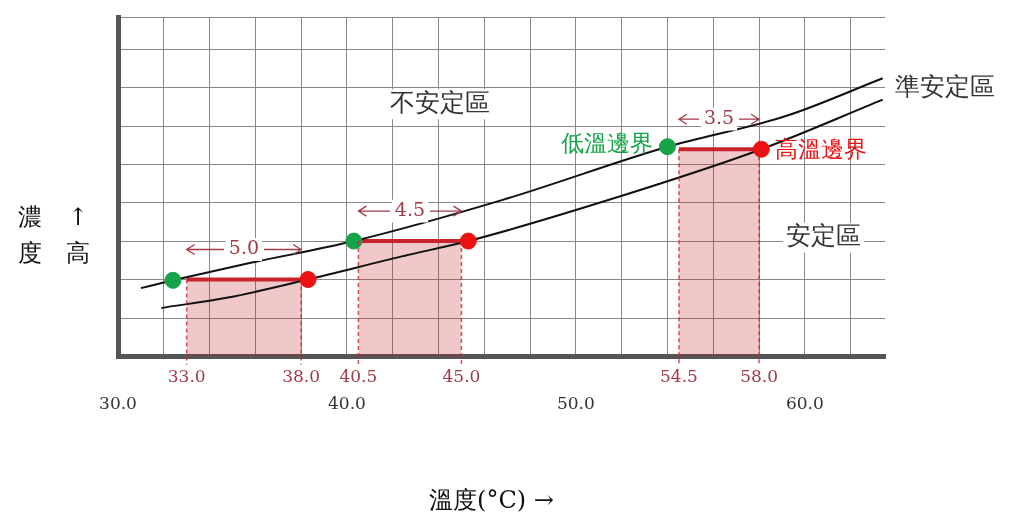 The image size is (1015, 515). Describe the element at coordinates (679, 375) in the screenshot. I see `annotation: 54.5` at that location.